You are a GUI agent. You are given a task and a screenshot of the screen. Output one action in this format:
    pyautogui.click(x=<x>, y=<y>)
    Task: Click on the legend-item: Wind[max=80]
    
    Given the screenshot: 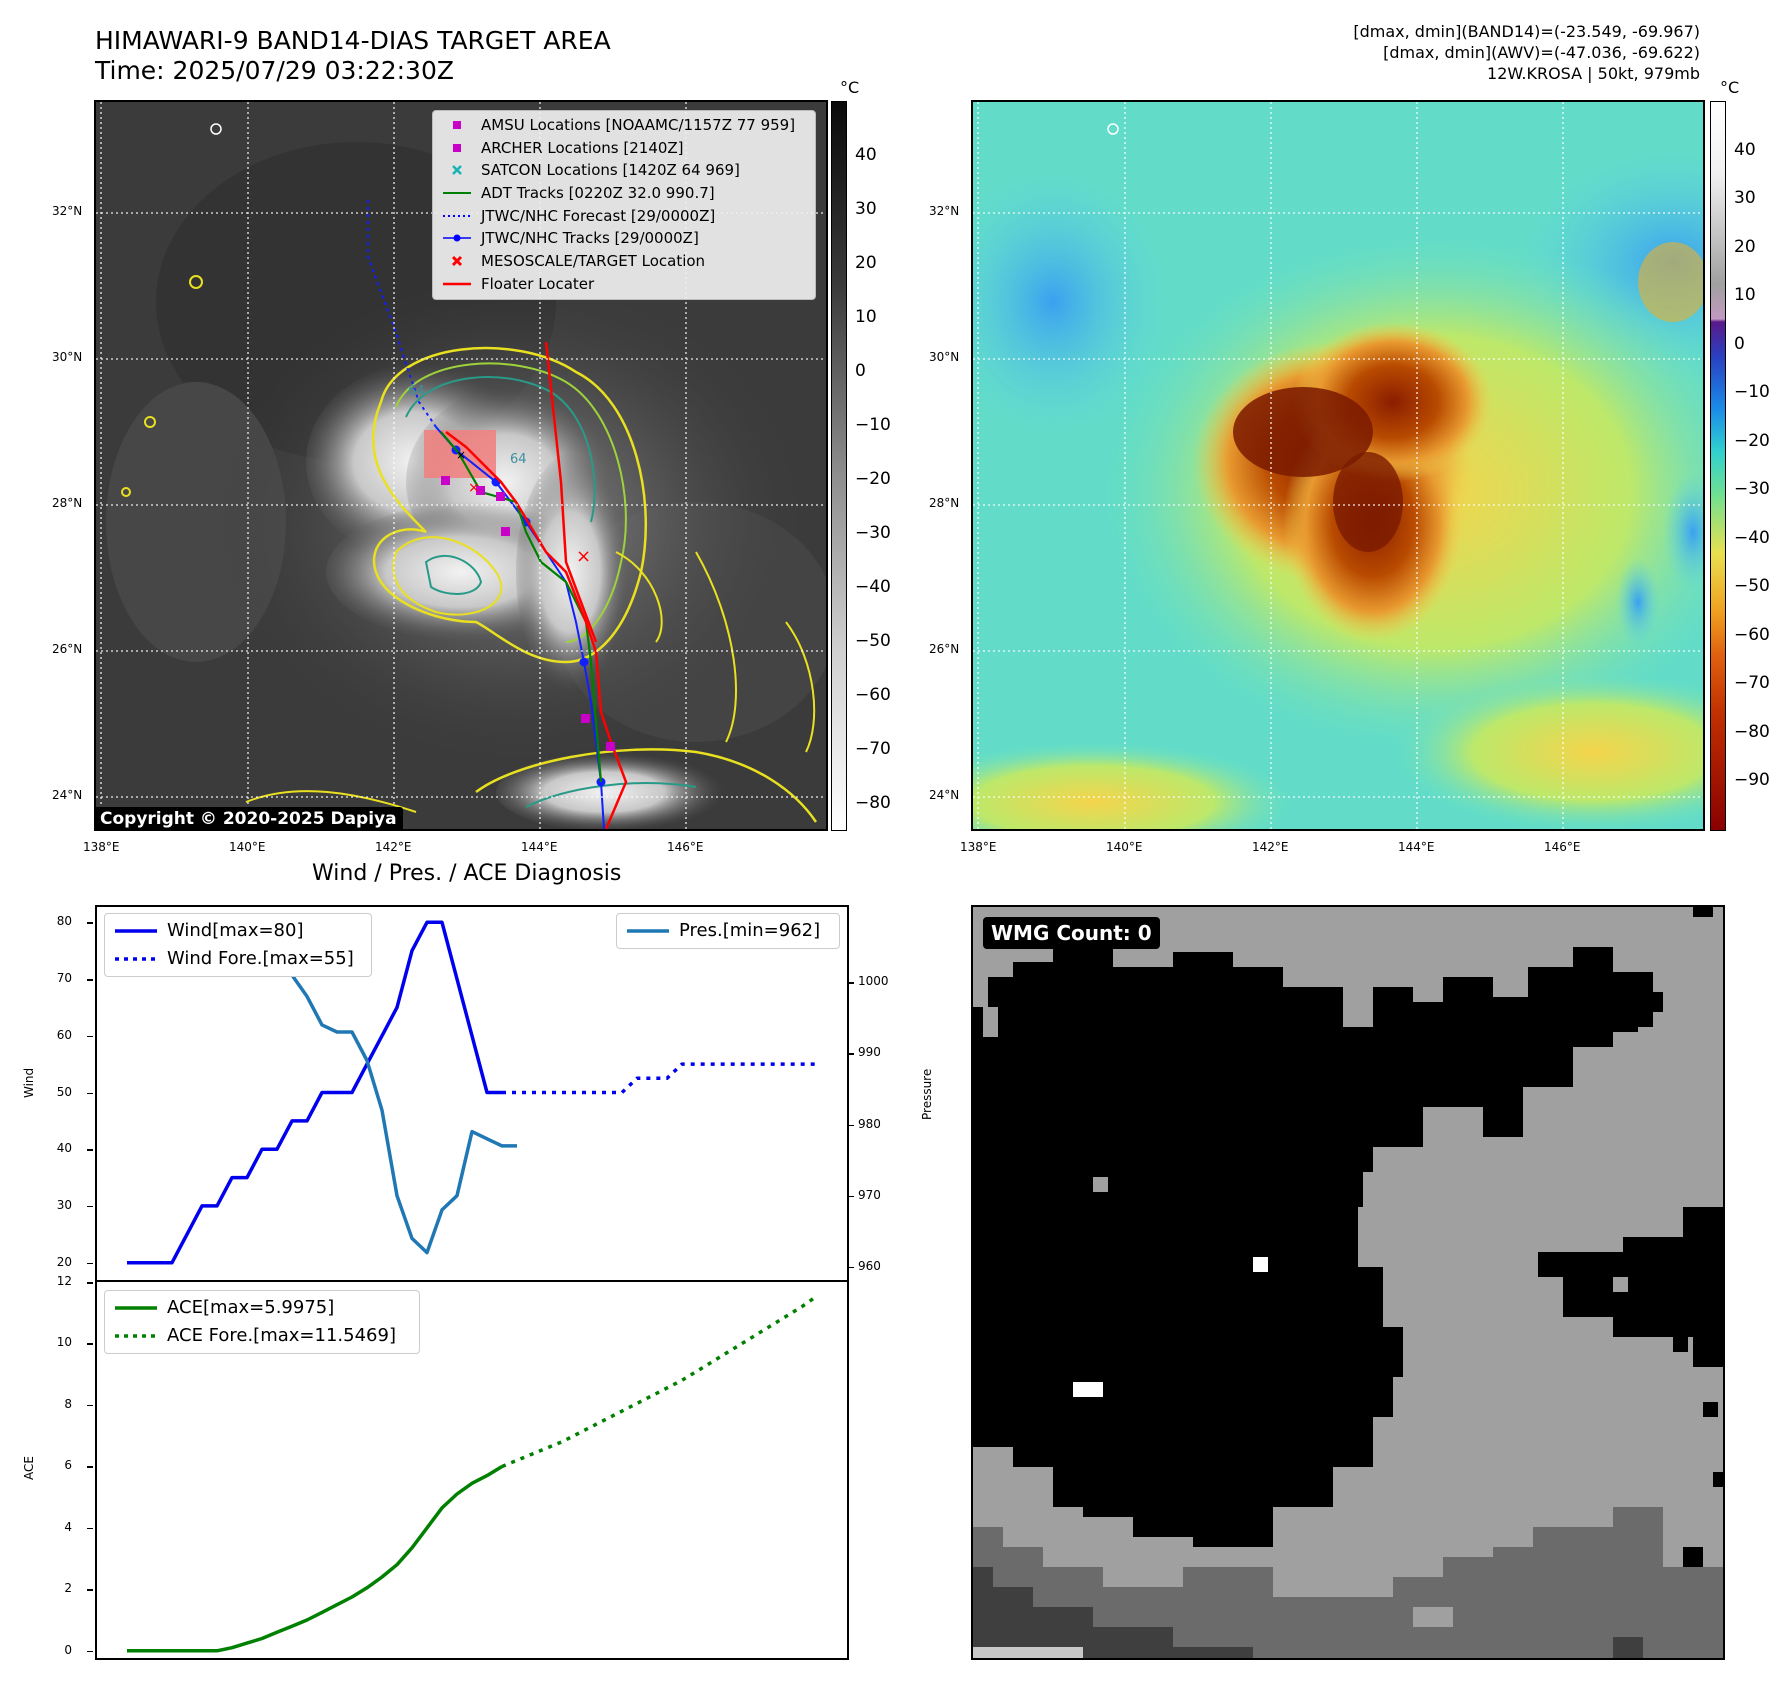 What is the action you would take?
    pyautogui.click(x=238, y=931)
    